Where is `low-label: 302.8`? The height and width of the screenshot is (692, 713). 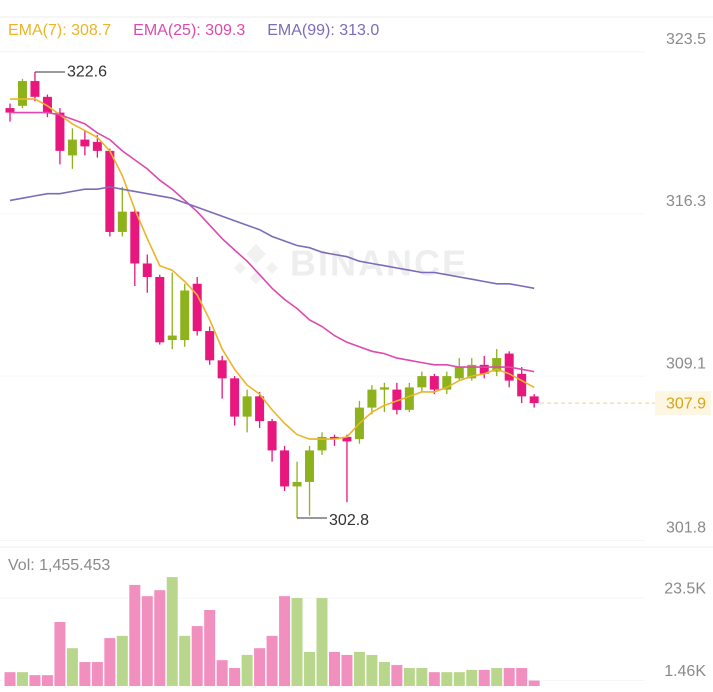 low-label: 302.8 is located at coordinates (349, 520).